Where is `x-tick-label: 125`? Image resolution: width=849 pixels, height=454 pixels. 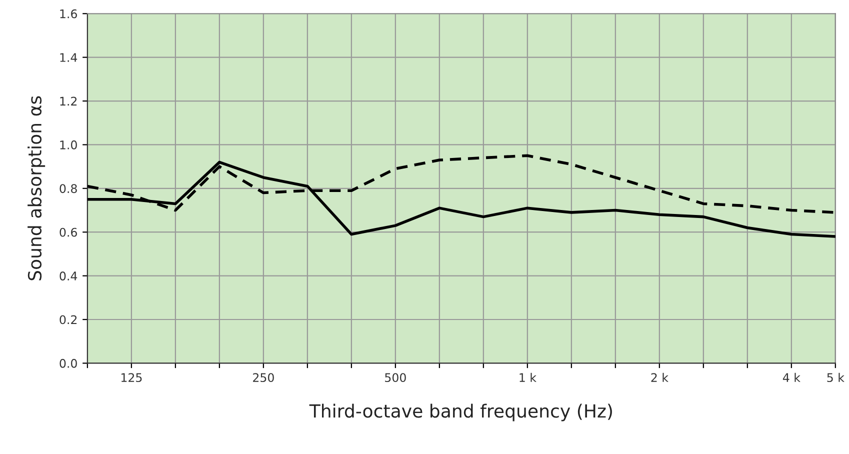 x-tick-label: 125 is located at coordinates (131, 377).